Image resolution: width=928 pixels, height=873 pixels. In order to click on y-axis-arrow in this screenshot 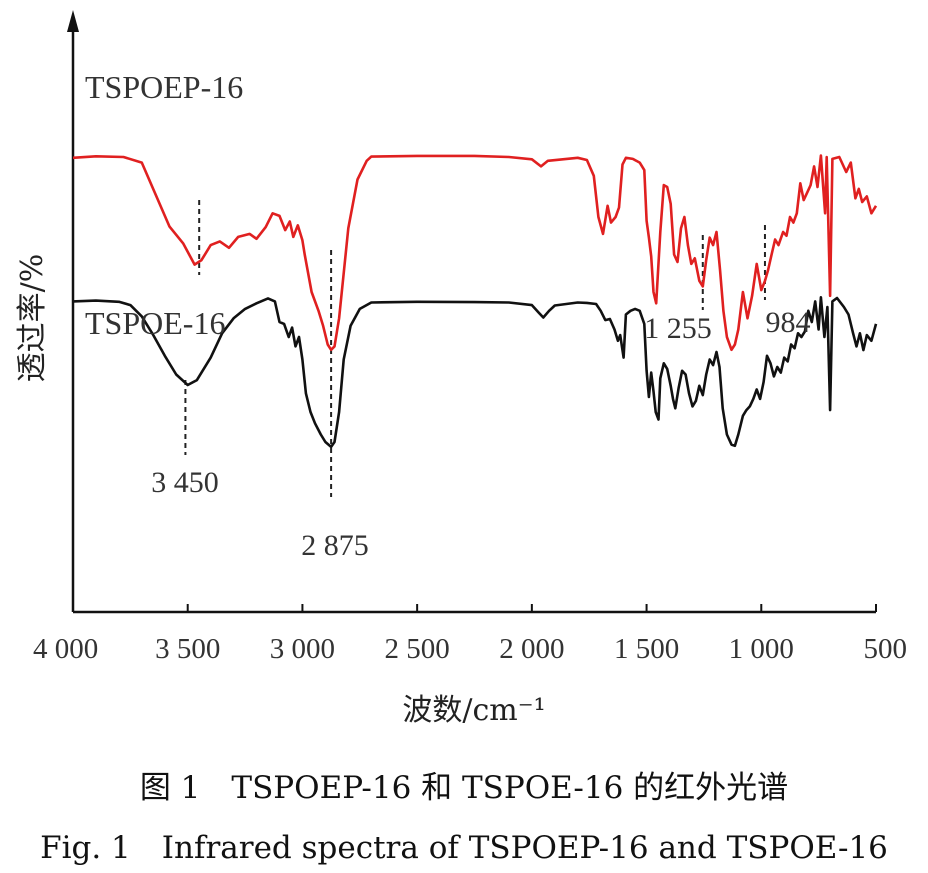, I will do `click(73, 21)`.